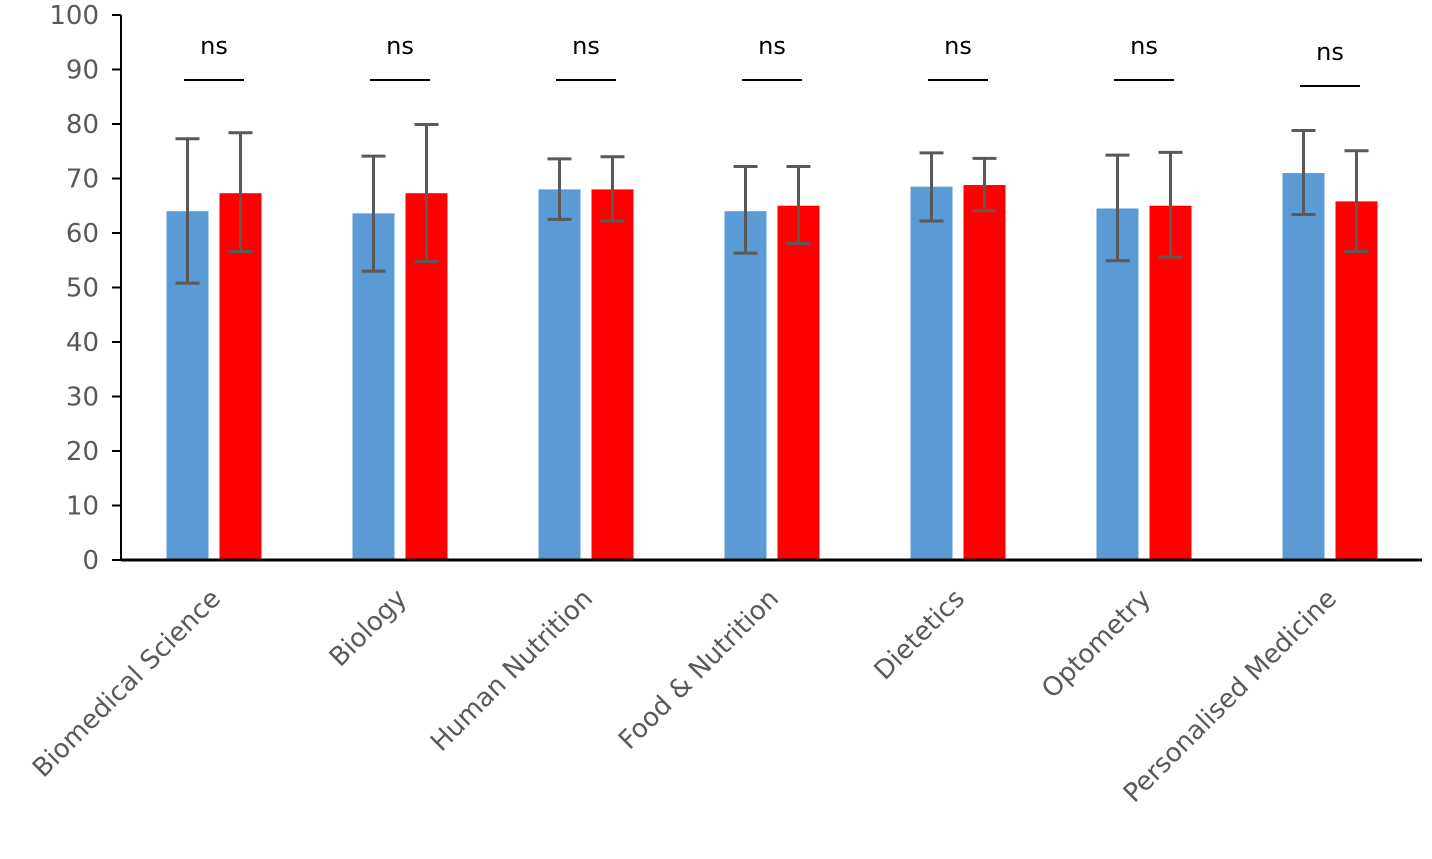 The image size is (1432, 859). Describe the element at coordinates (90, 561) in the screenshot. I see `y-tick-label: 0` at that location.